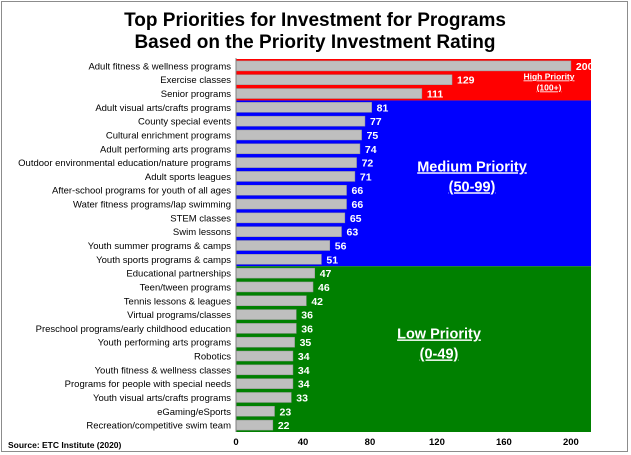 Image resolution: width=631 pixels, height=455 pixels. Describe the element at coordinates (163, 260) in the screenshot. I see `category-label: Youth sports programs & camps` at that location.